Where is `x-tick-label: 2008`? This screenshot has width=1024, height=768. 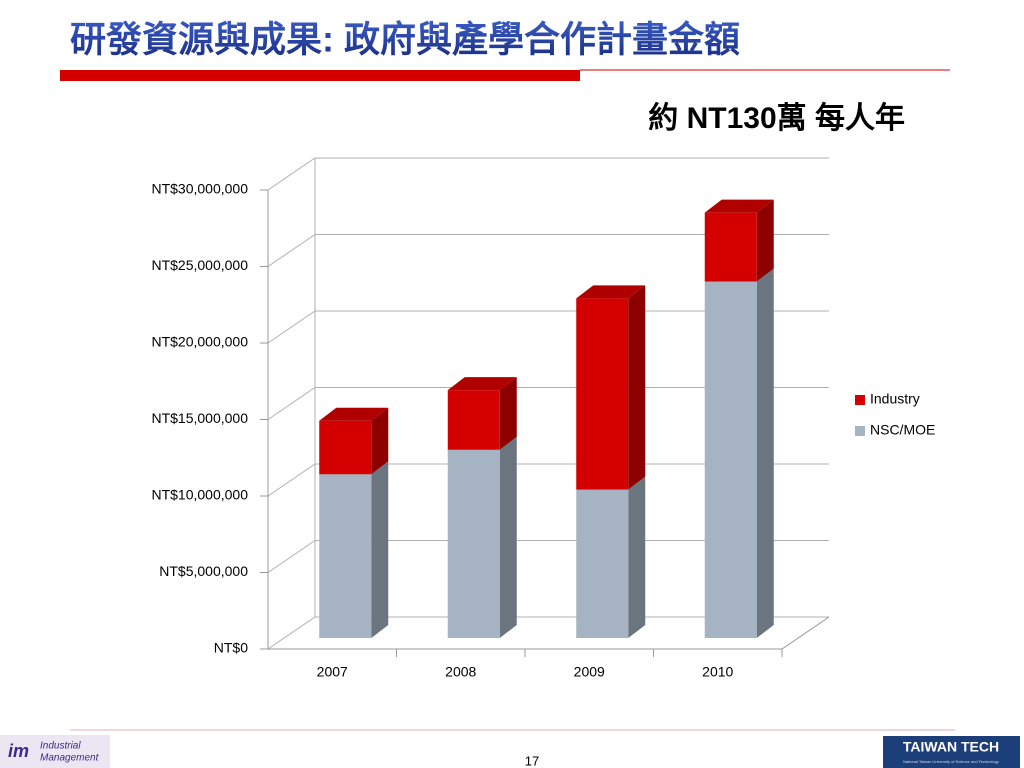
x-tick-label: 2008 is located at coordinates (460, 672).